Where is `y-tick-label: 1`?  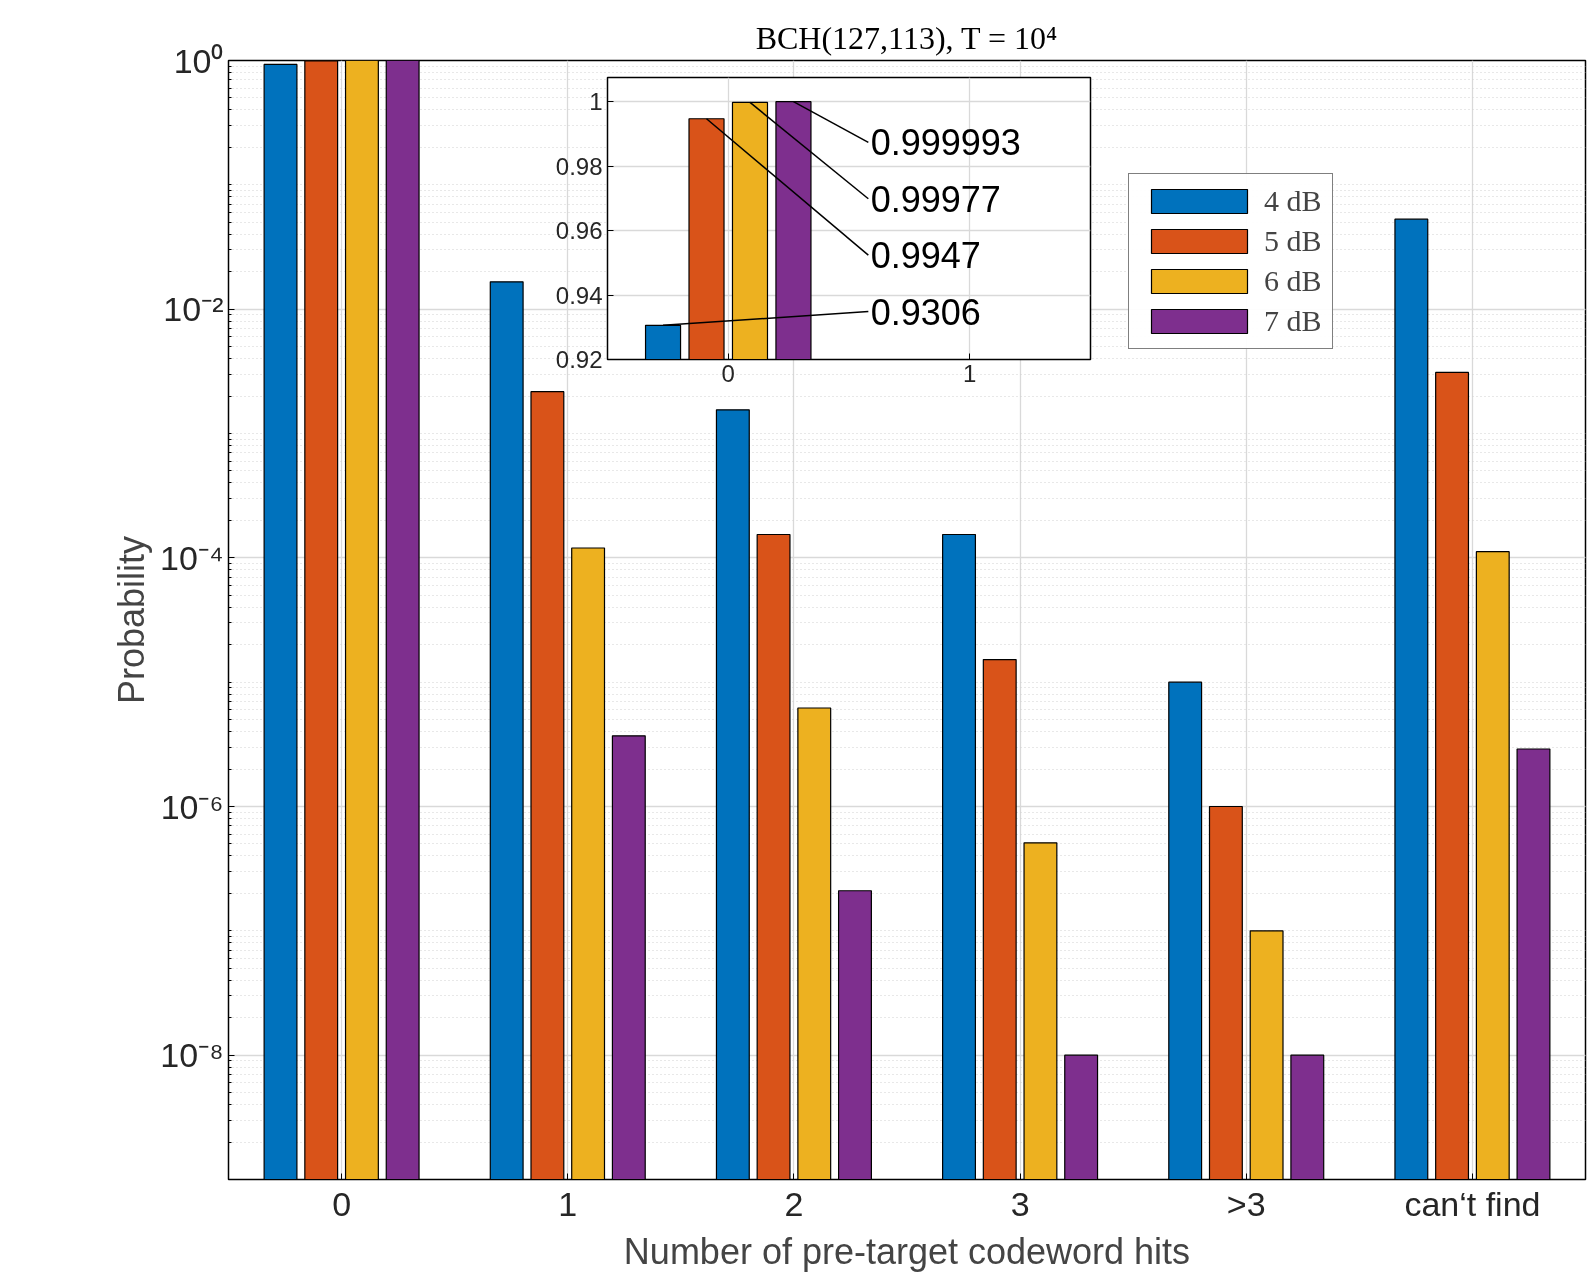 y-tick-label: 1 is located at coordinates (596, 102).